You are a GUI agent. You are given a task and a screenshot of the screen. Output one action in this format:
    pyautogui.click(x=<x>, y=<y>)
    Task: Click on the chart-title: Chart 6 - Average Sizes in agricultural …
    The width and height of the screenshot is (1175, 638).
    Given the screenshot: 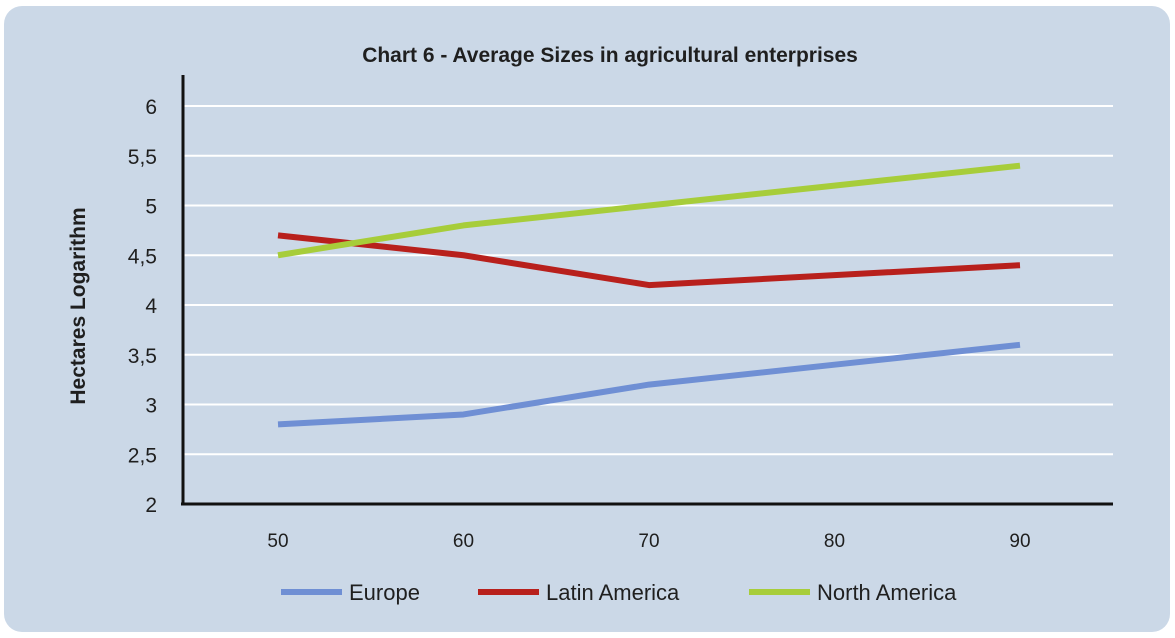 What is the action you would take?
    pyautogui.click(x=610, y=55)
    